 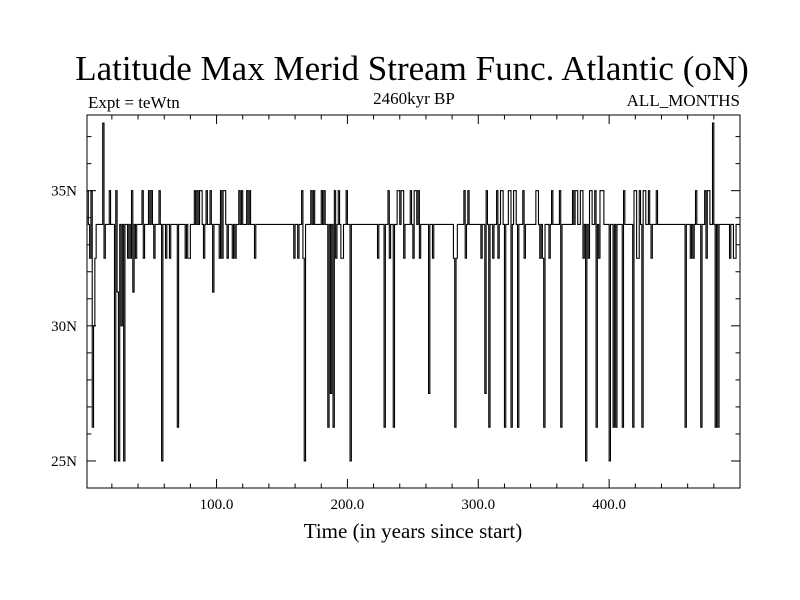 I want to click on y-tick-label: 30N, so click(x=64, y=327).